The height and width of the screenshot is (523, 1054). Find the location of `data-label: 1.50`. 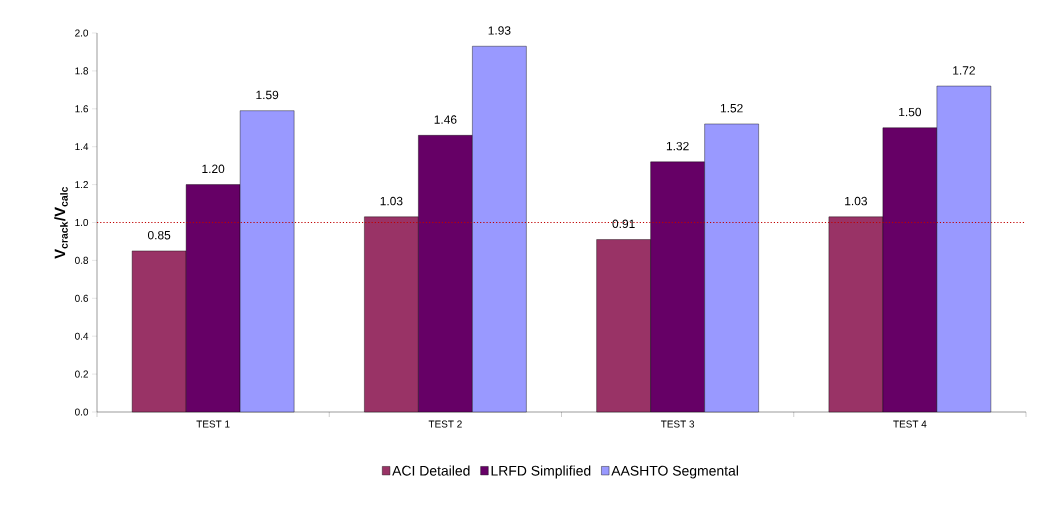

data-label: 1.50 is located at coordinates (910, 112).